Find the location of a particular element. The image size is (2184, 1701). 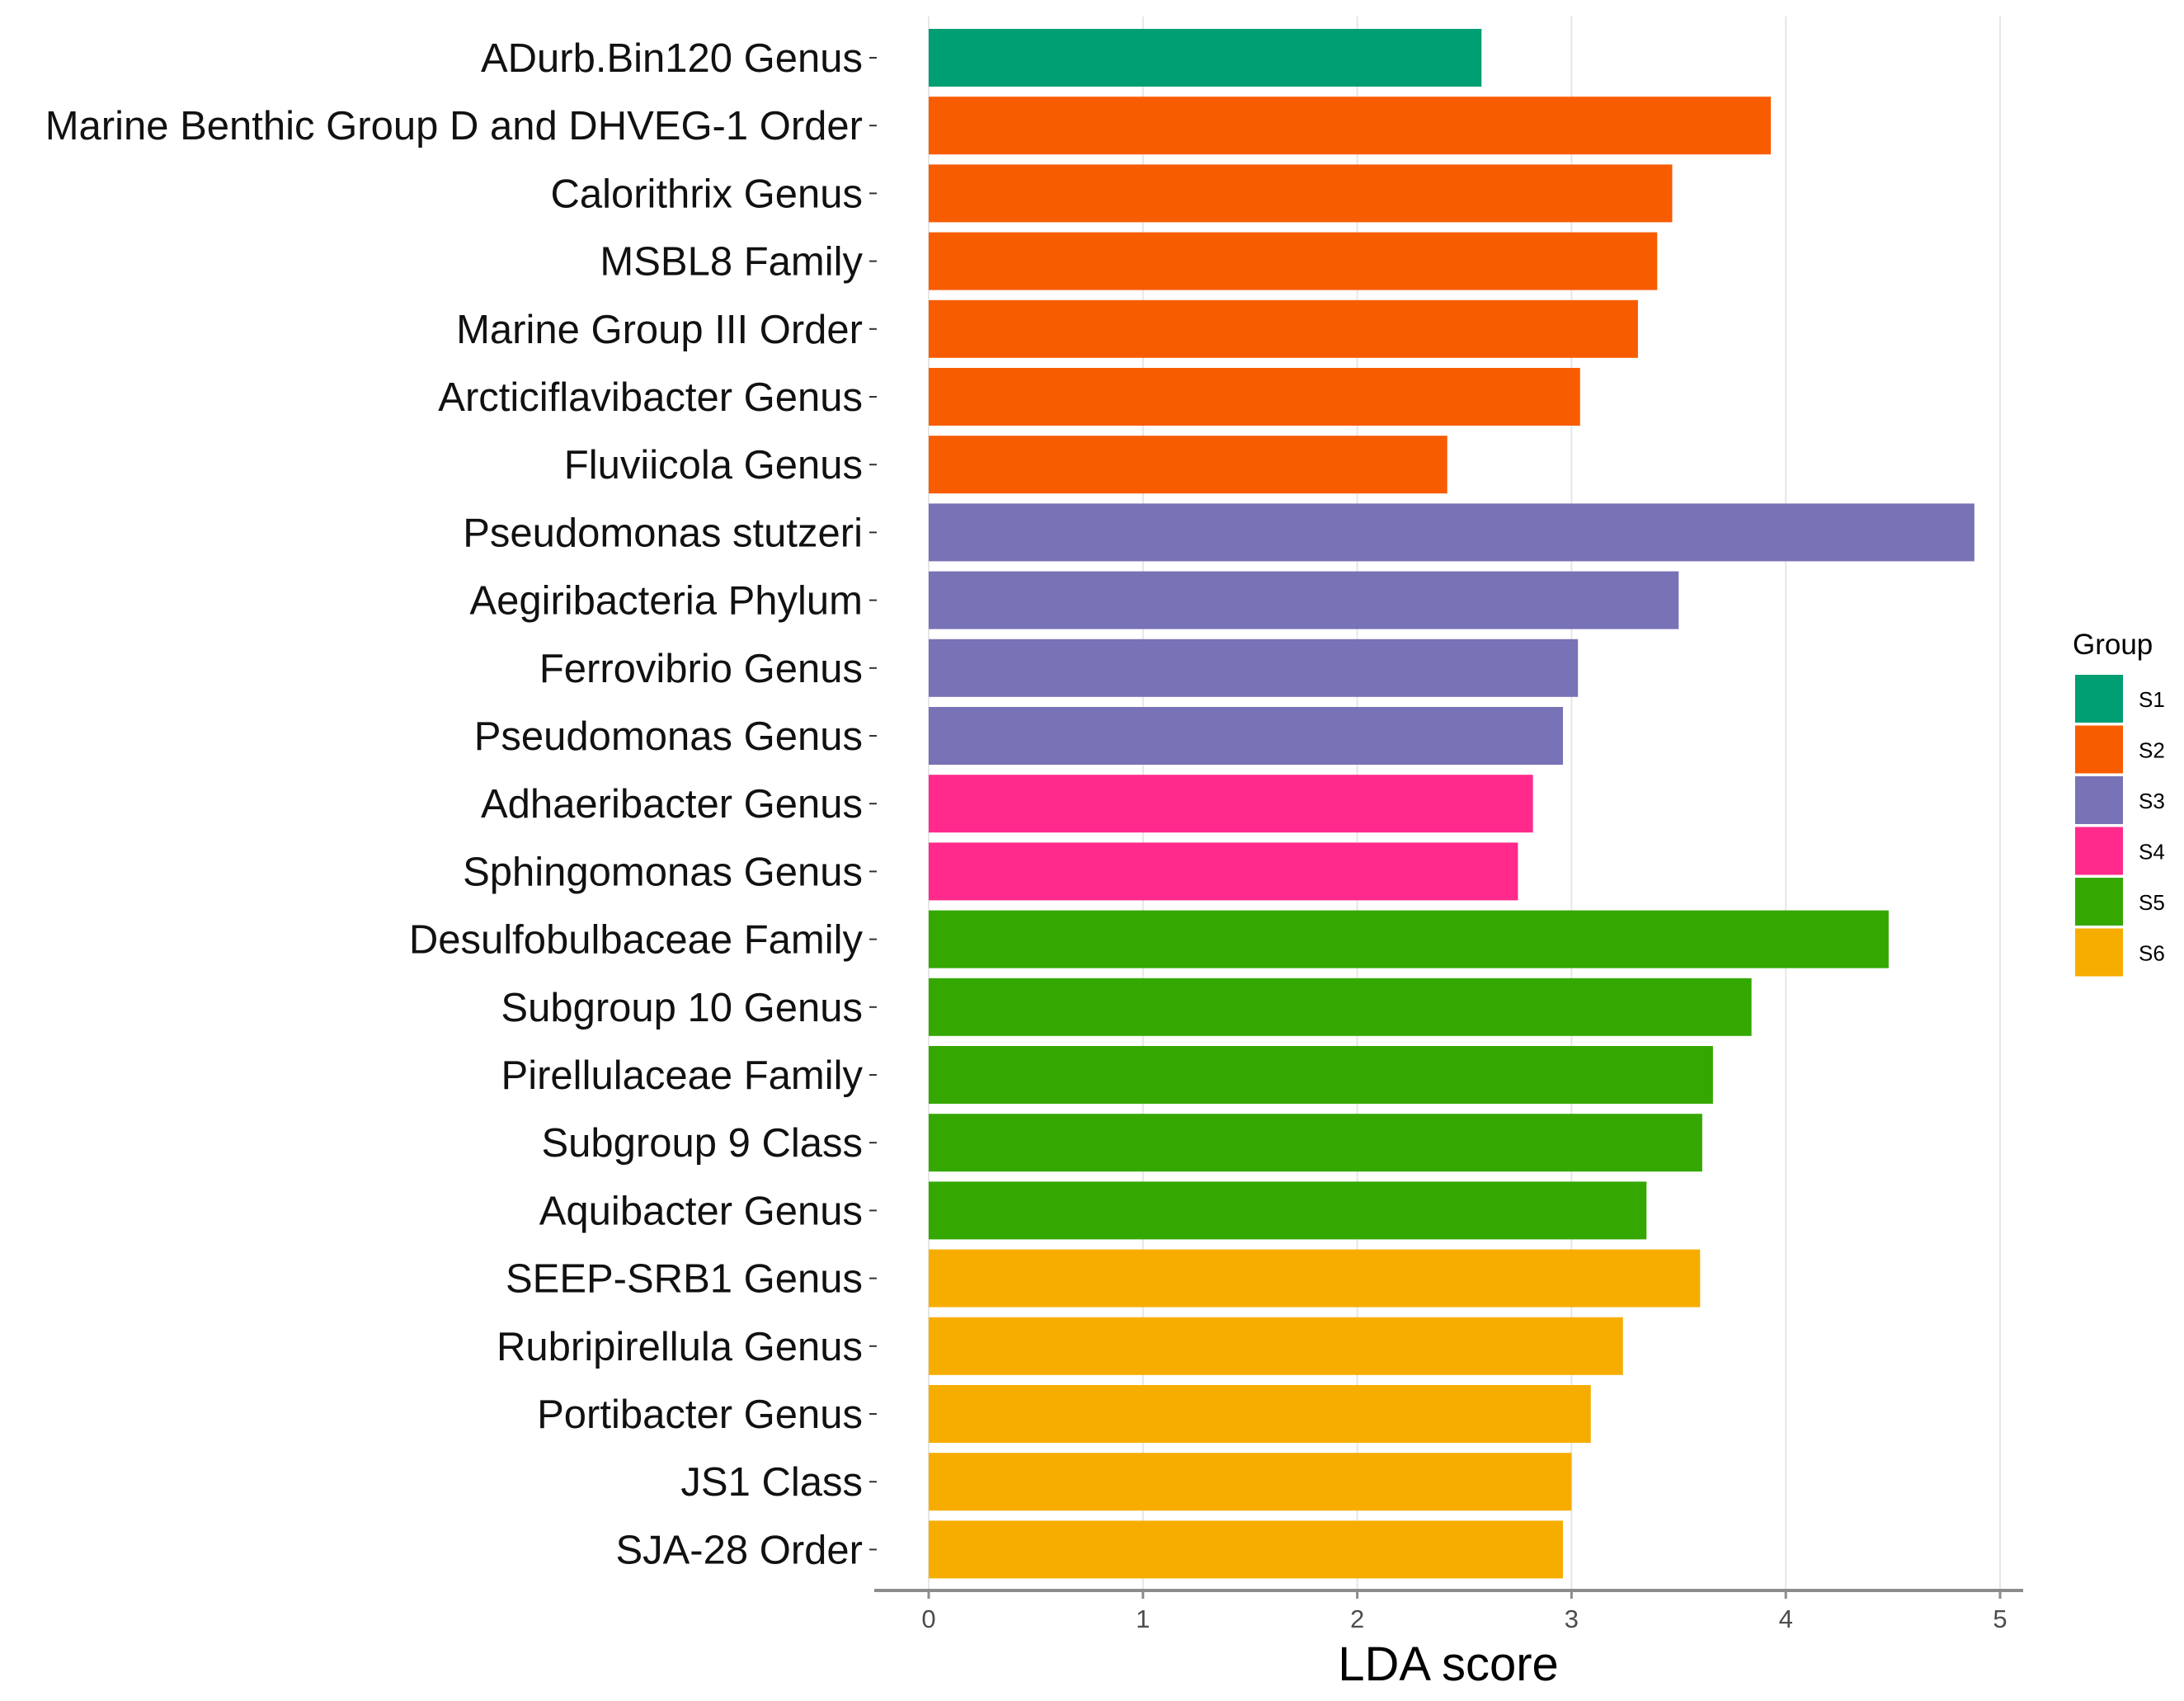

category-label: Portibacter Genus is located at coordinates (700, 1414).